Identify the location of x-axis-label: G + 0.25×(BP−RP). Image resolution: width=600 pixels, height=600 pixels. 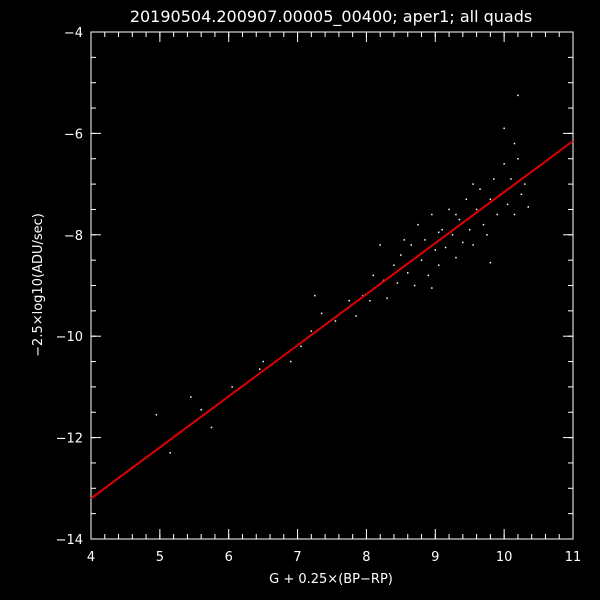
(331, 579).